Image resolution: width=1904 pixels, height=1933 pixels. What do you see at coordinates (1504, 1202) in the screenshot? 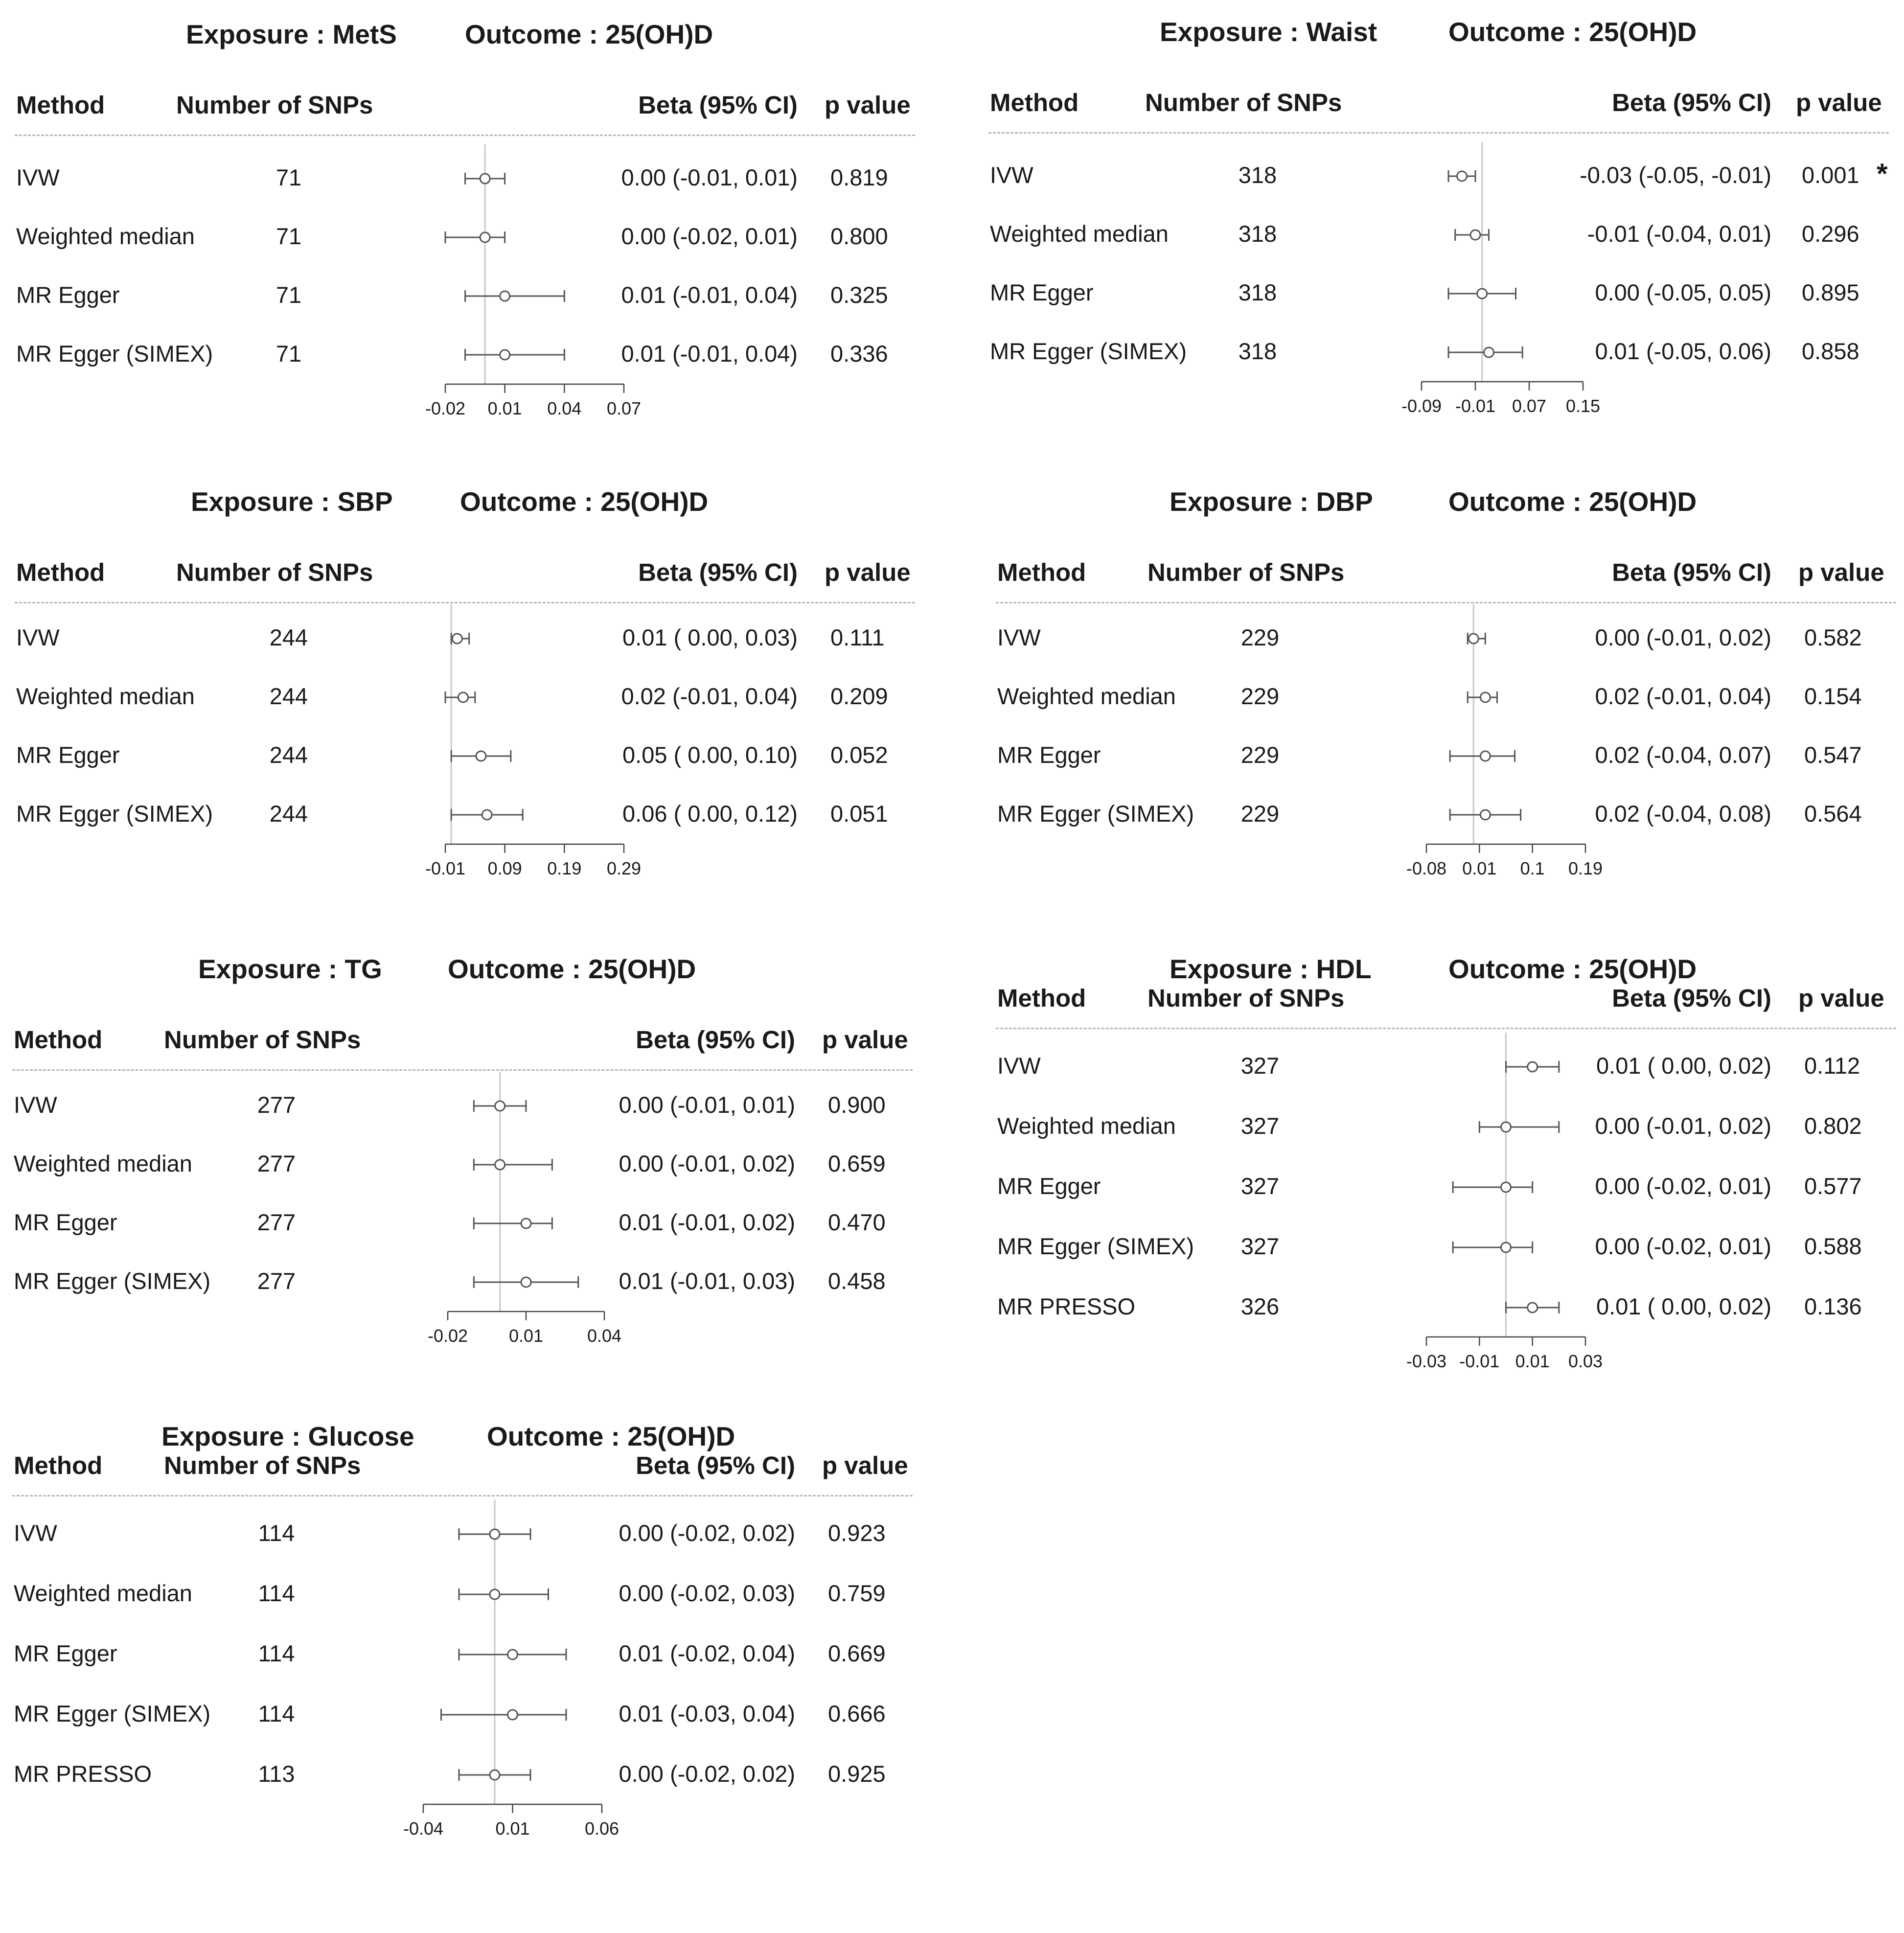
I see `forest-plot: -0.03 -0.01 0.01 0.03` at bounding box center [1504, 1202].